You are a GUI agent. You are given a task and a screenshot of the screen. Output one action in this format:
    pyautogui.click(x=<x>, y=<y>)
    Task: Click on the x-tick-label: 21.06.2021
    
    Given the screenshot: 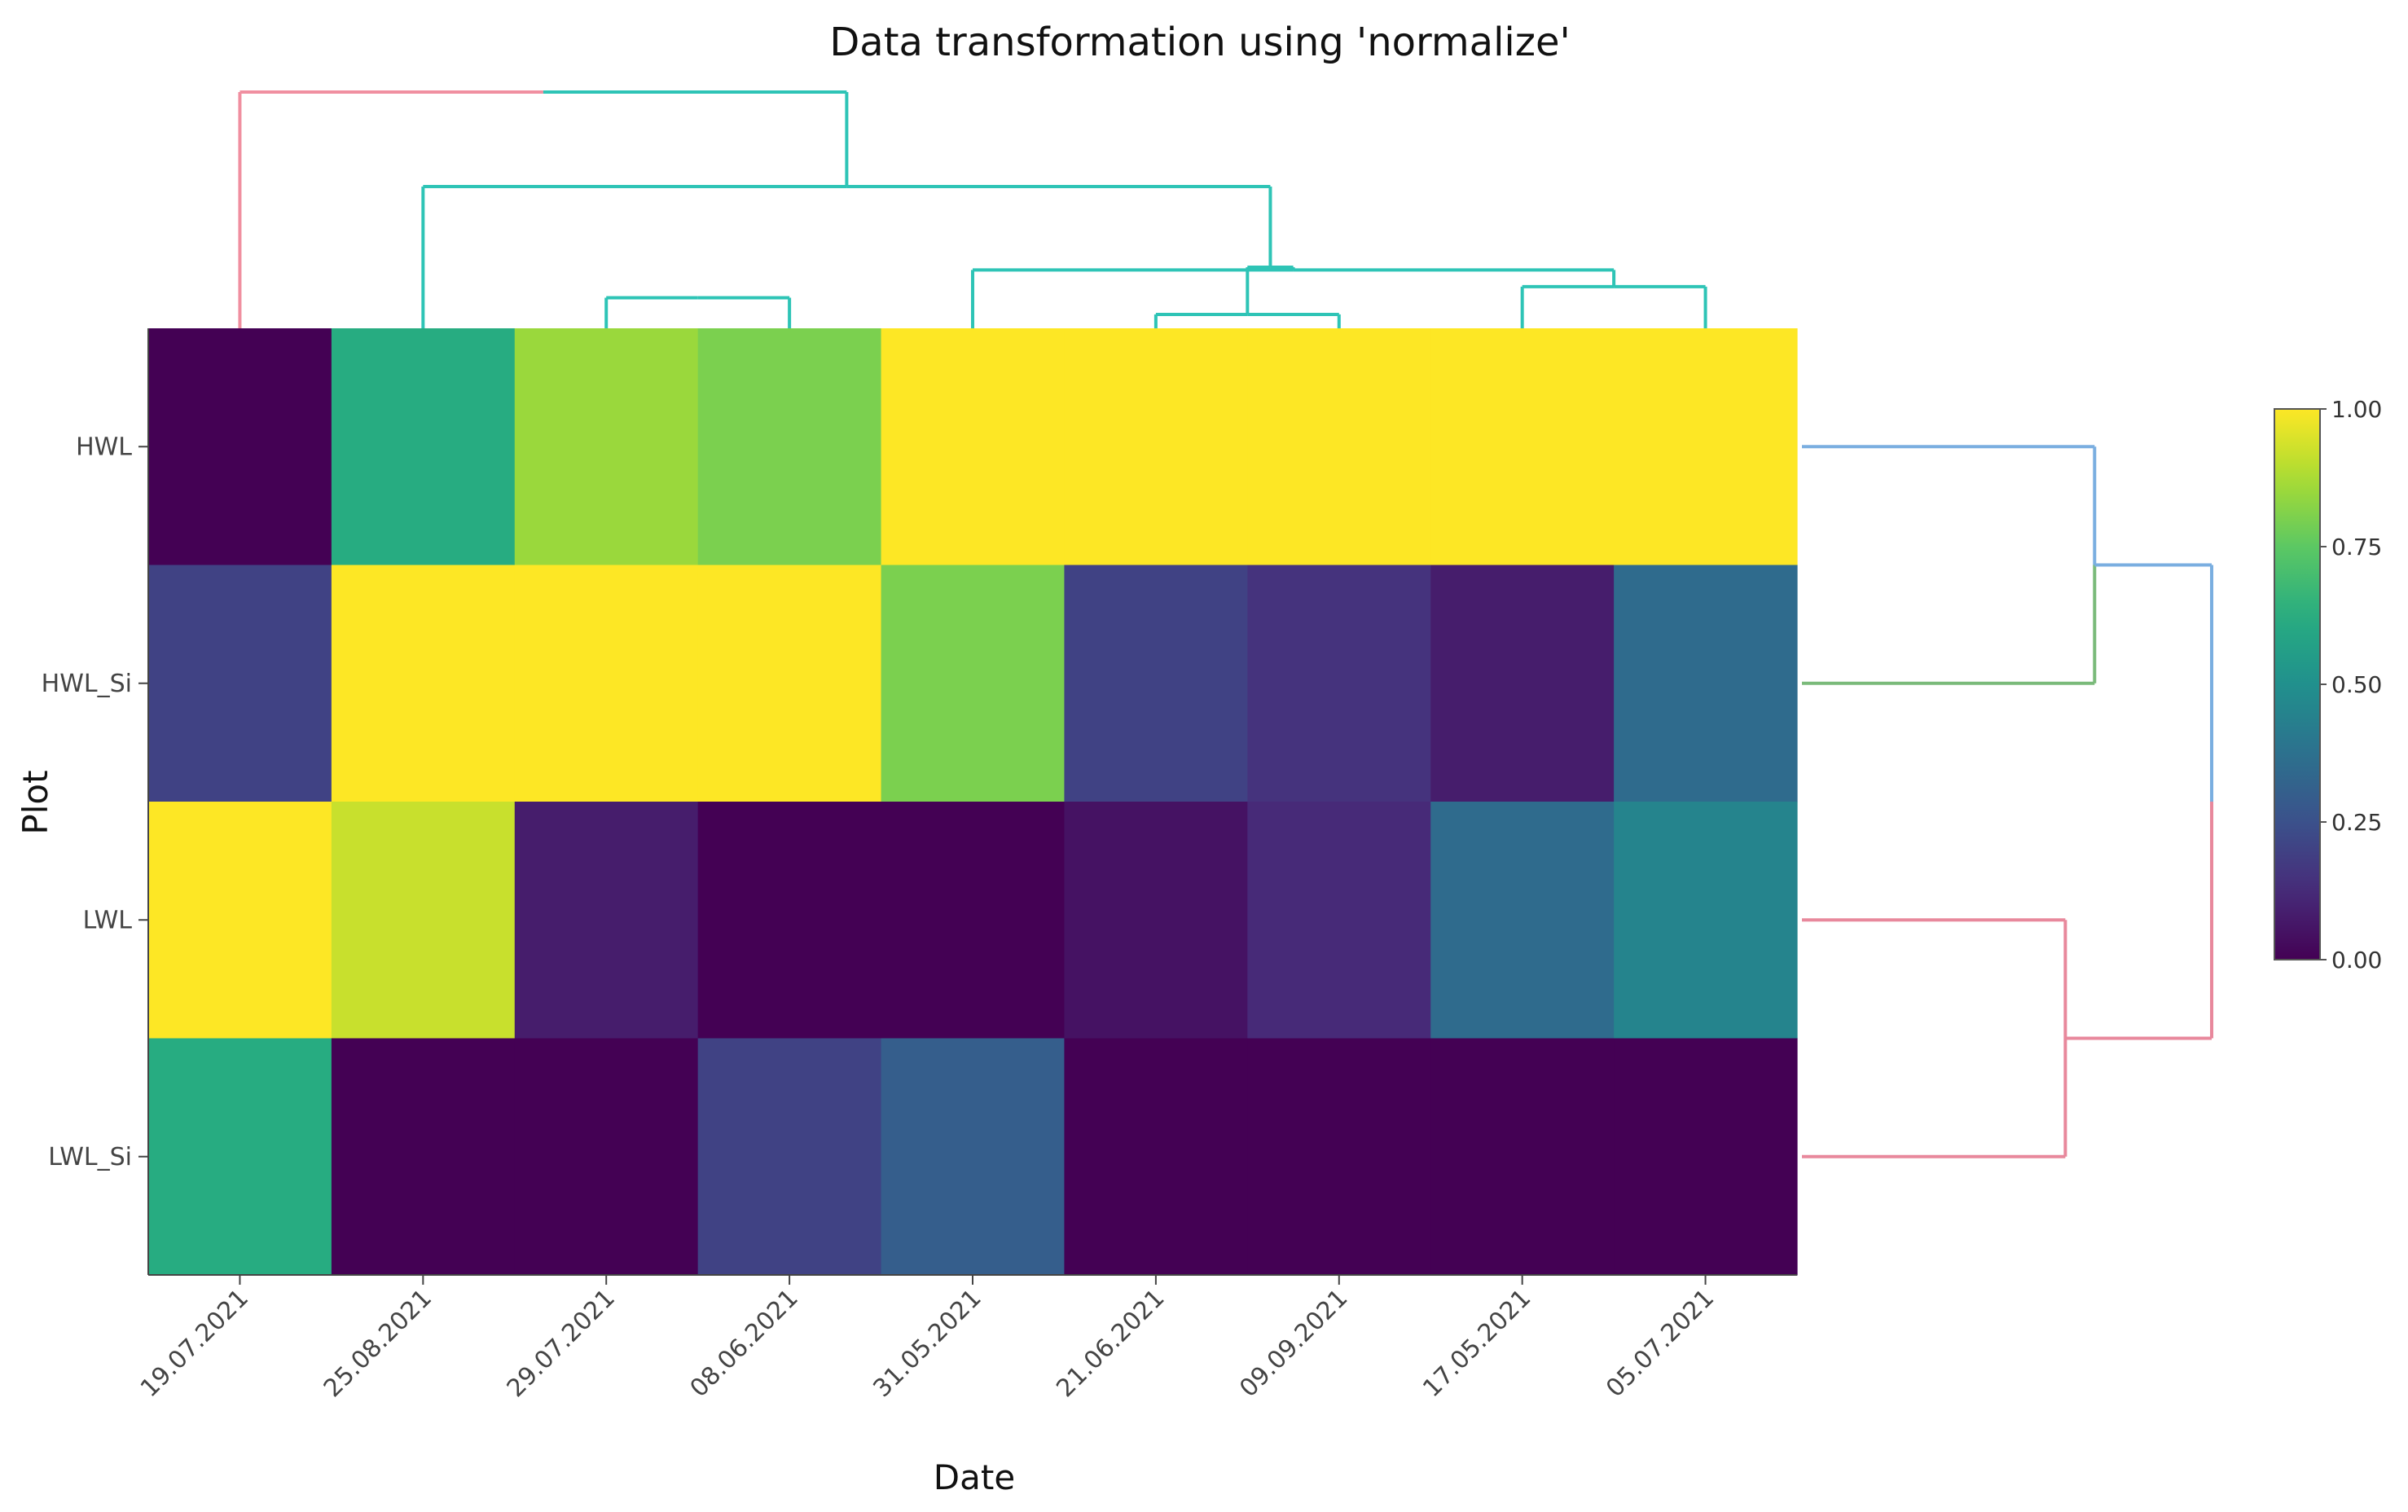 What is the action you would take?
    pyautogui.click(x=1110, y=1343)
    